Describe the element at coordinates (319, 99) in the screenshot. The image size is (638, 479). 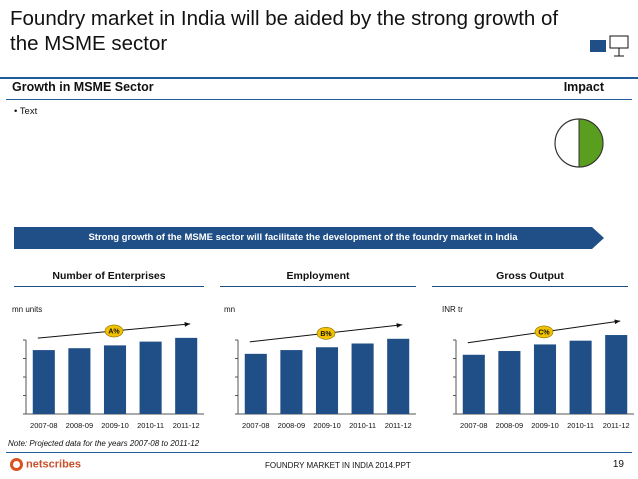
I see `section-divider` at that location.